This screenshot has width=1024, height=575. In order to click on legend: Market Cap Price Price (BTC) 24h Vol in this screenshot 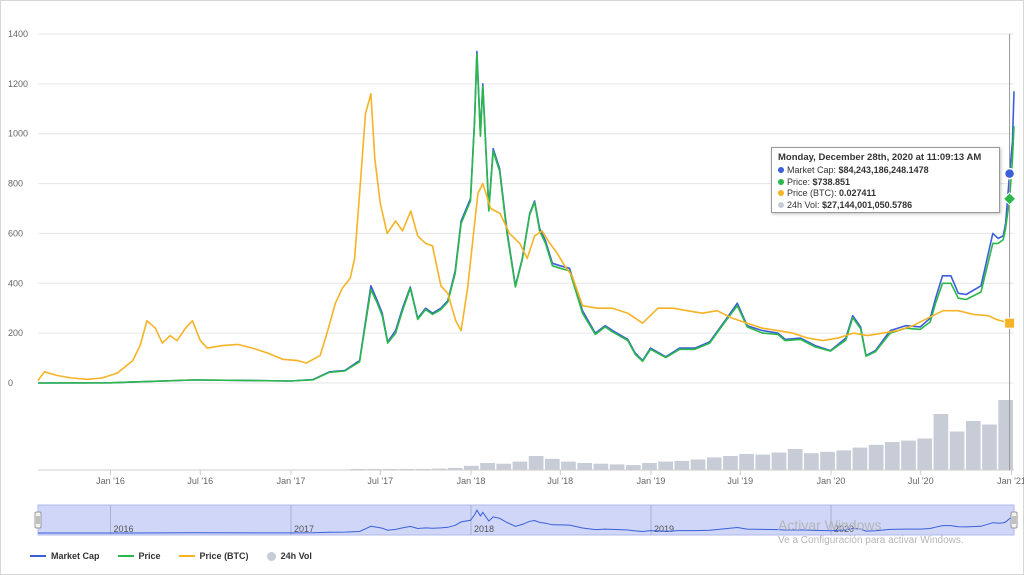, I will do `click(171, 556)`.